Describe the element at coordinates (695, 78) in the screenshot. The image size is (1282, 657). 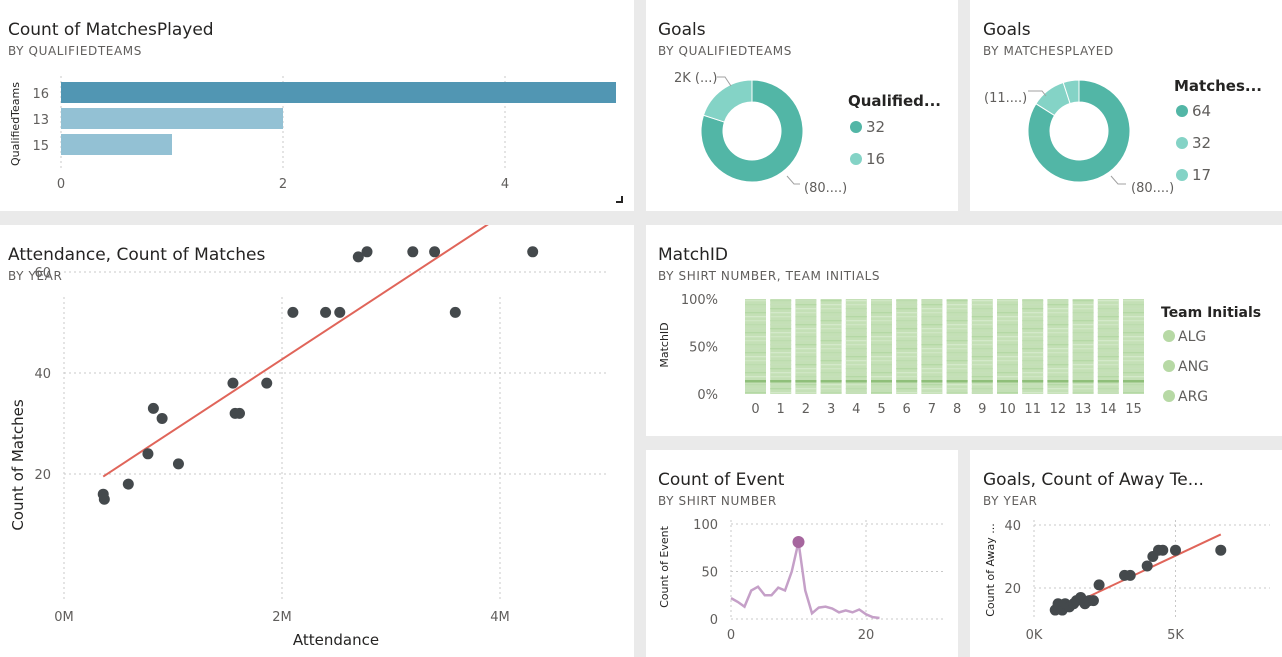
I see `data-label: 2K (...)` at that location.